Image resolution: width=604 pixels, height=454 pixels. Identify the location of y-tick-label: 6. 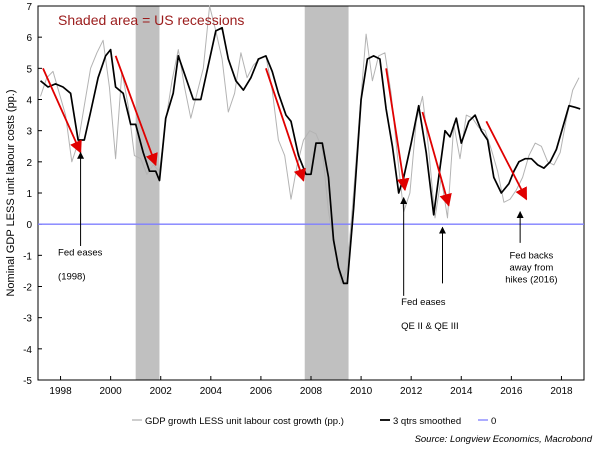
(29, 38).